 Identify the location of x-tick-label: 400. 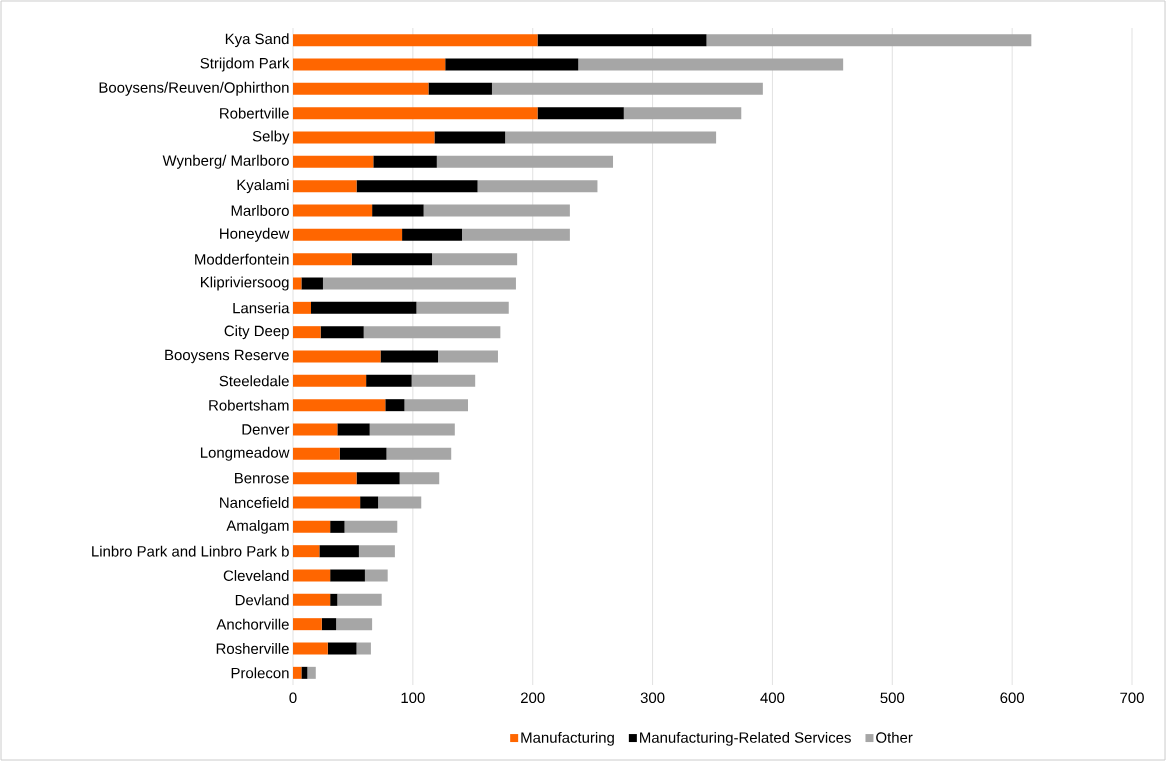
(772, 698).